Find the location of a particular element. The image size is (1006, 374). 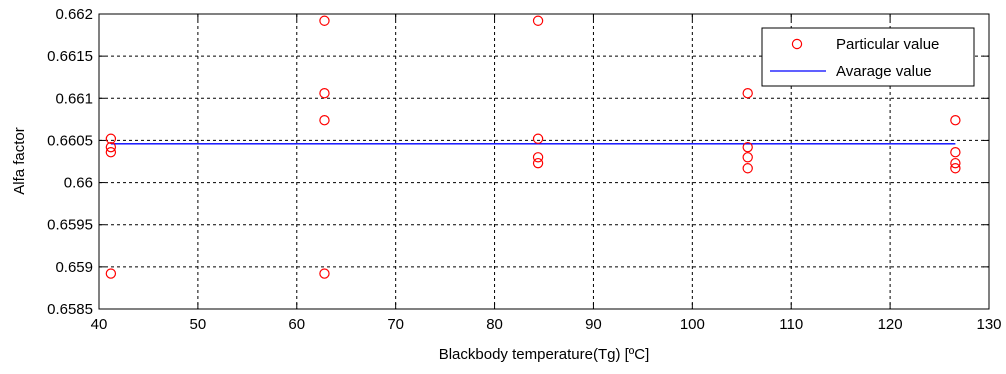

y-tick-label: 0.6605 is located at coordinates (70, 140).